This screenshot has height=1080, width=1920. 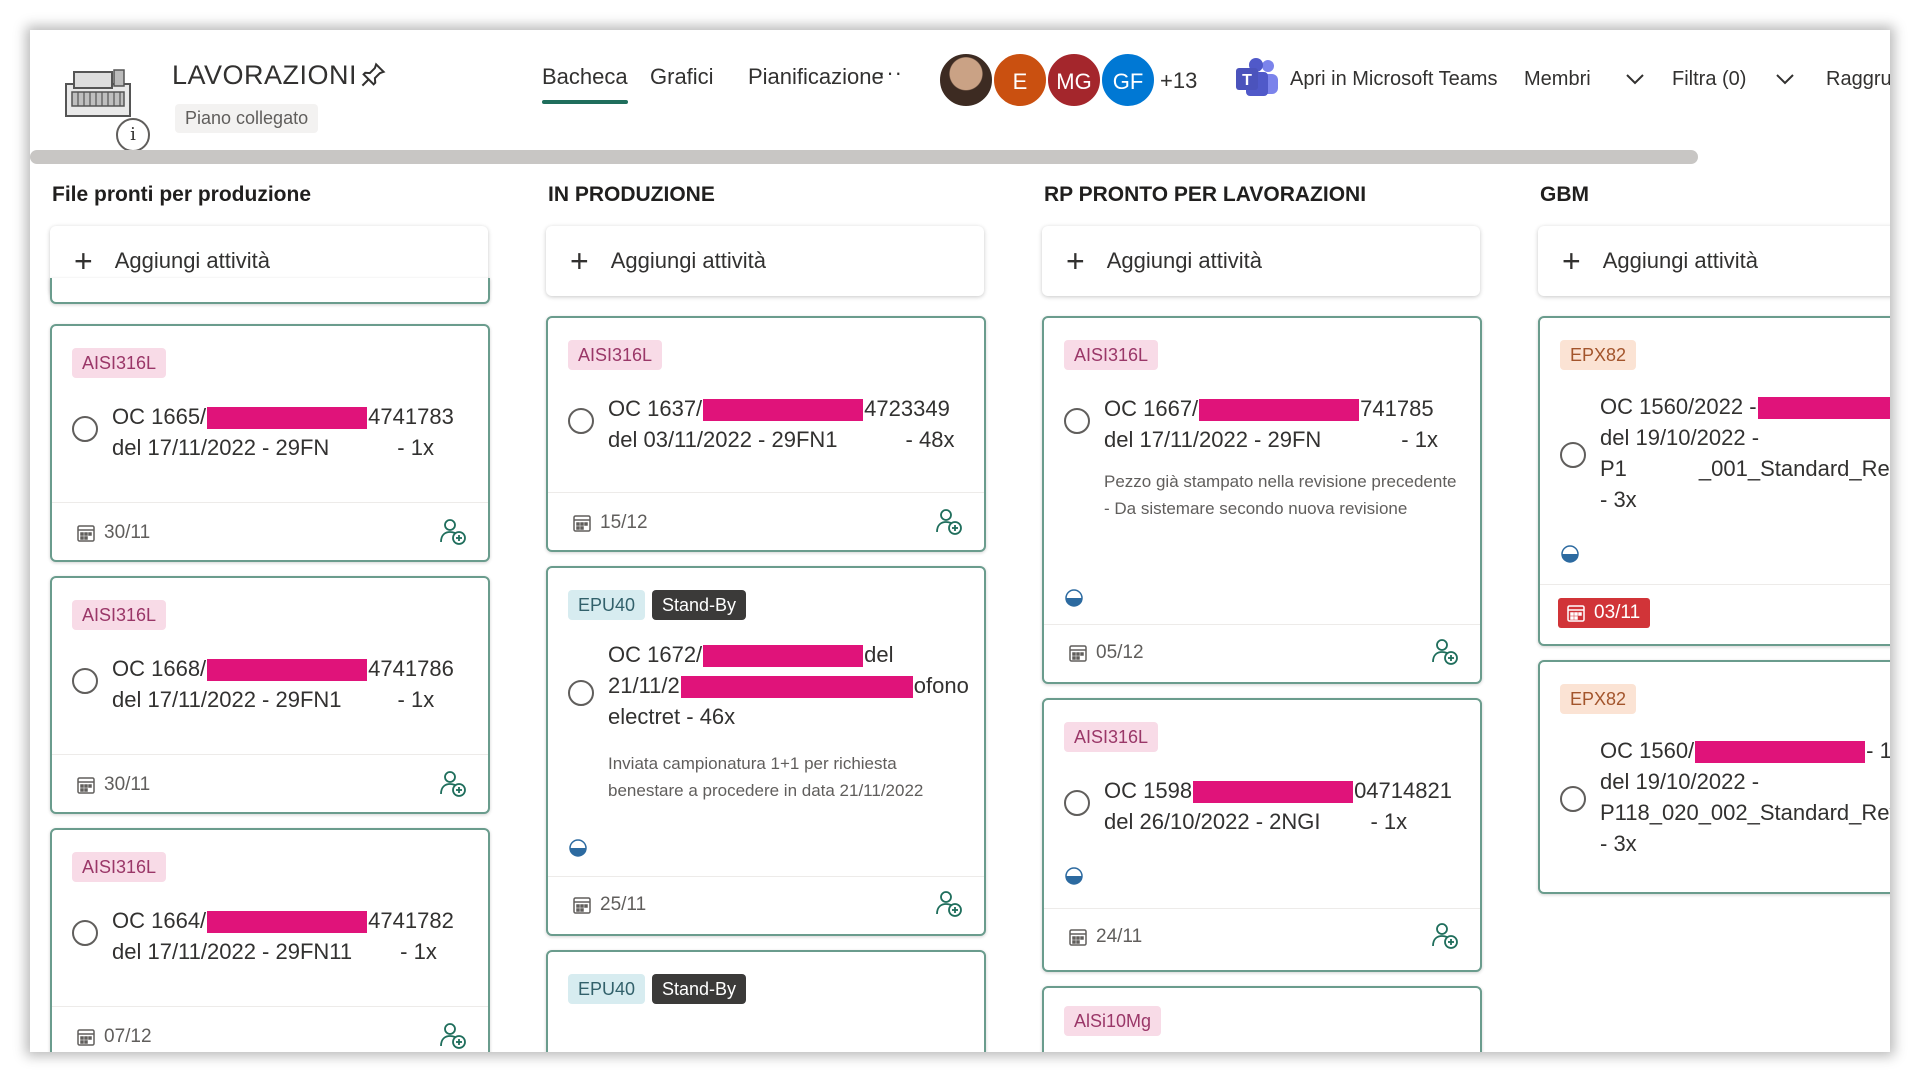 What do you see at coordinates (114, 1037) in the screenshot?
I see `due-date: 07/12` at bounding box center [114, 1037].